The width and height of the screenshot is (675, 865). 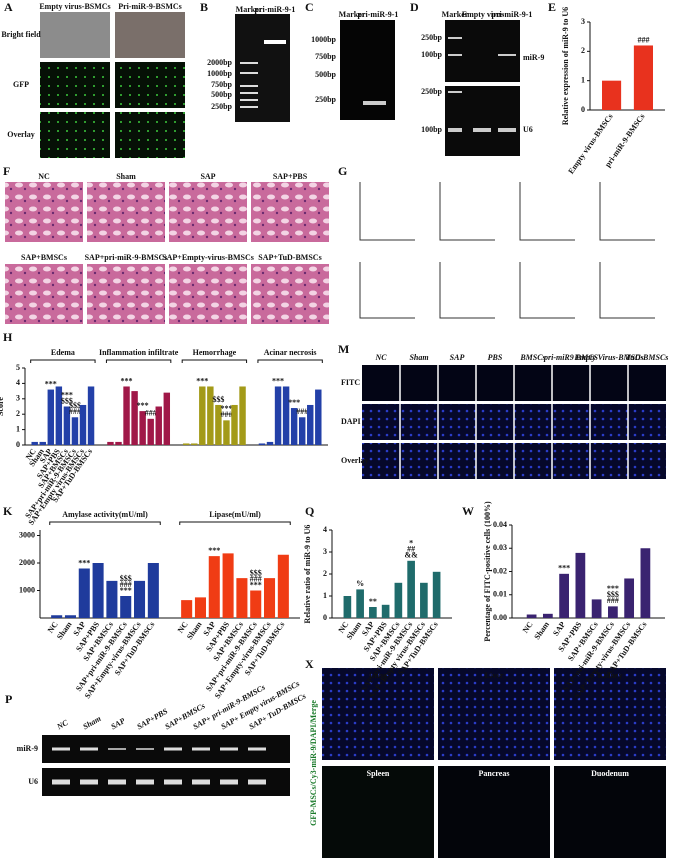 What do you see at coordinates (468, 511) in the screenshot?
I see `panel-label: W` at bounding box center [468, 511].